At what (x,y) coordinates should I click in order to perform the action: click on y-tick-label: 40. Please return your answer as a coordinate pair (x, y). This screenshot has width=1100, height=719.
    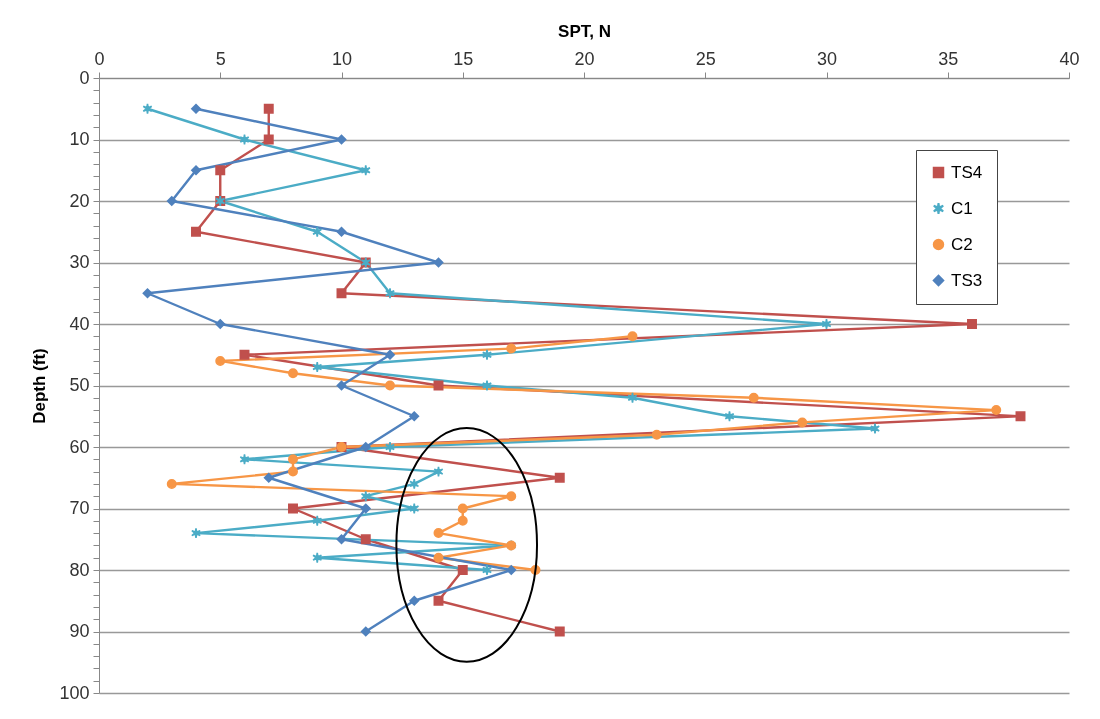
    Looking at the image, I should click on (79, 323).